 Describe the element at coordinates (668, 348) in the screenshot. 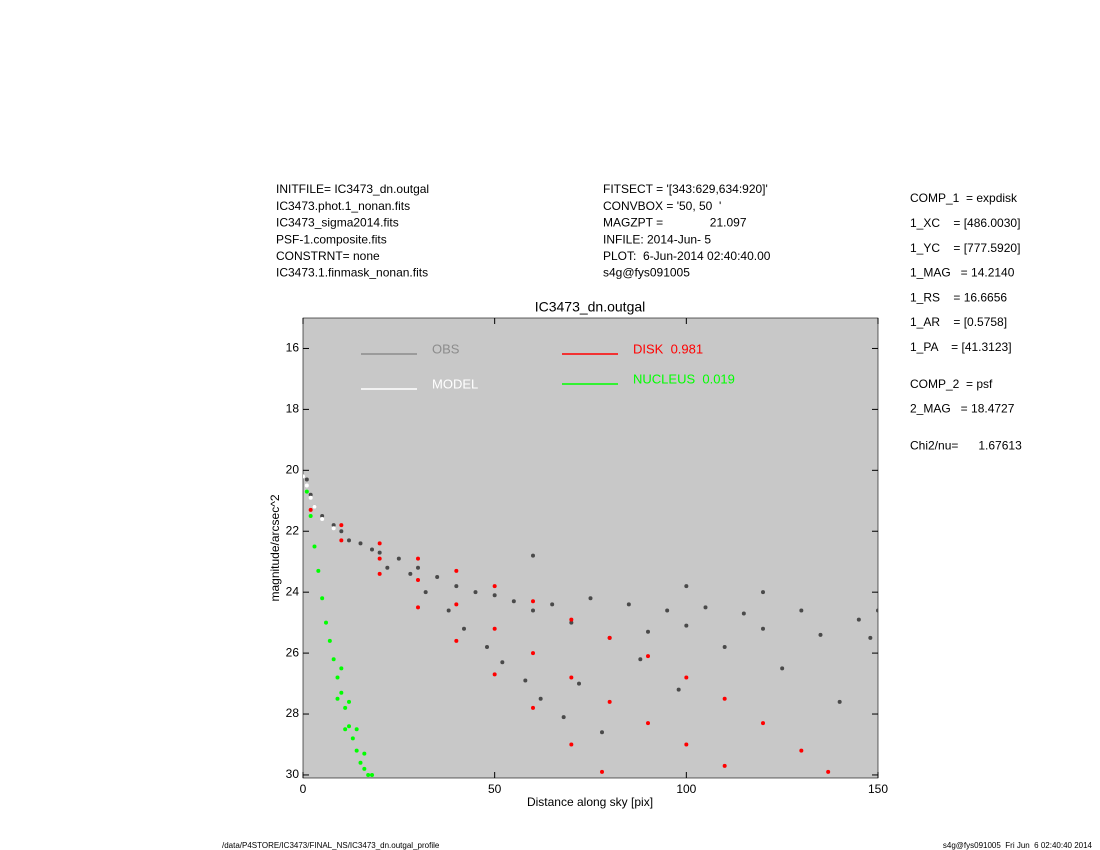

I see `legend-label: DISK 0.981` at that location.